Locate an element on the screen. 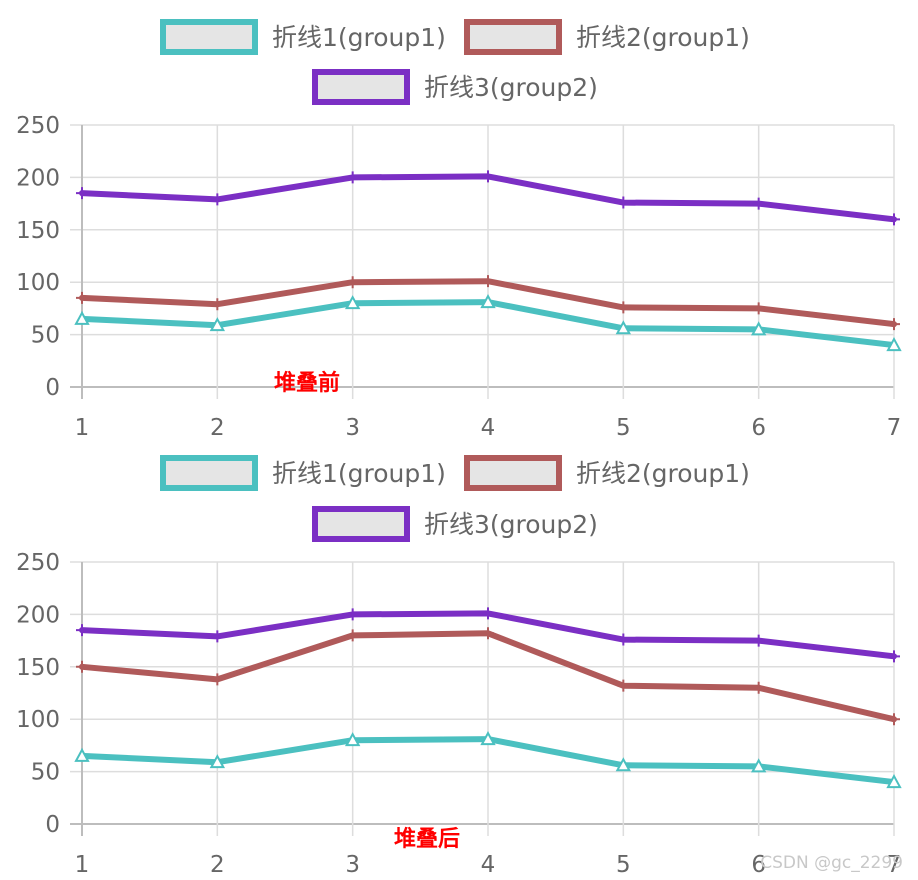 This screenshot has height=880, width=918. watermark-text: CSDN @gc_2299 is located at coordinates (831, 863).